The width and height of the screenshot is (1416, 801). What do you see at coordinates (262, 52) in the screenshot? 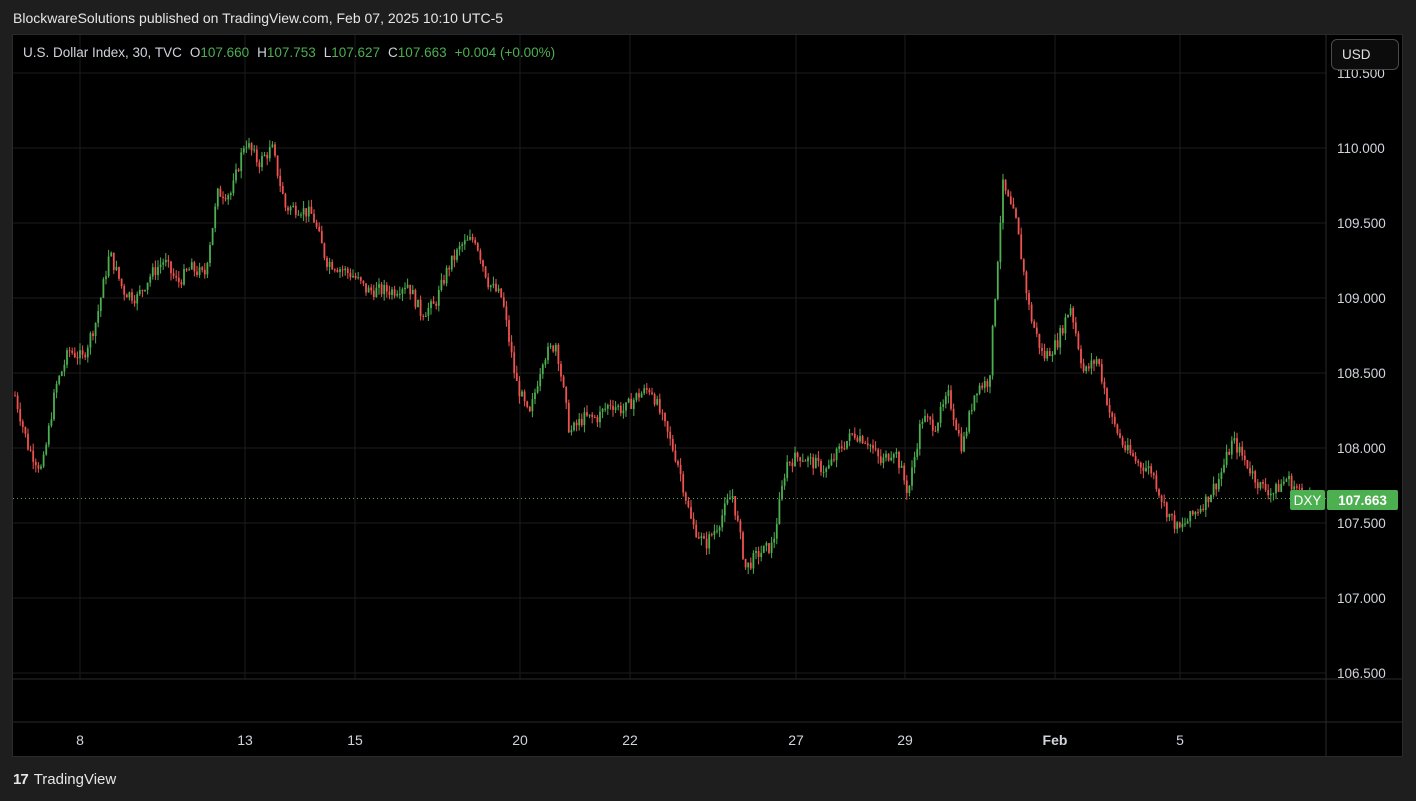
I see `legend-high-label: H` at bounding box center [262, 52].